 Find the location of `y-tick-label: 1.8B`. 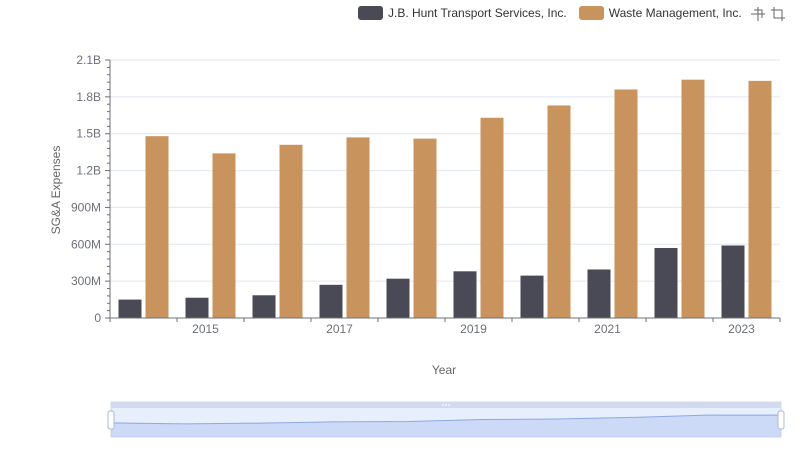

y-tick-label: 1.8B is located at coordinates (88, 97).